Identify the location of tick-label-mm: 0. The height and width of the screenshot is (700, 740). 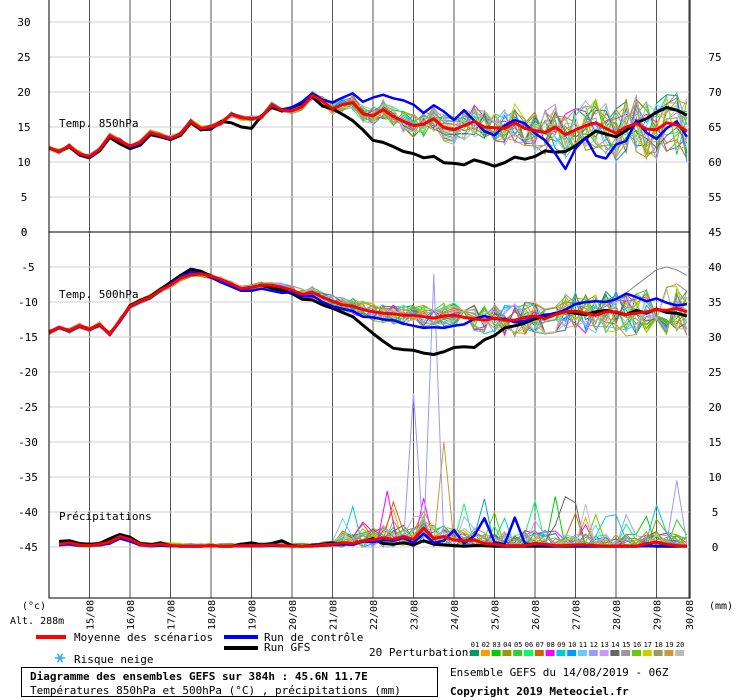
(715, 547).